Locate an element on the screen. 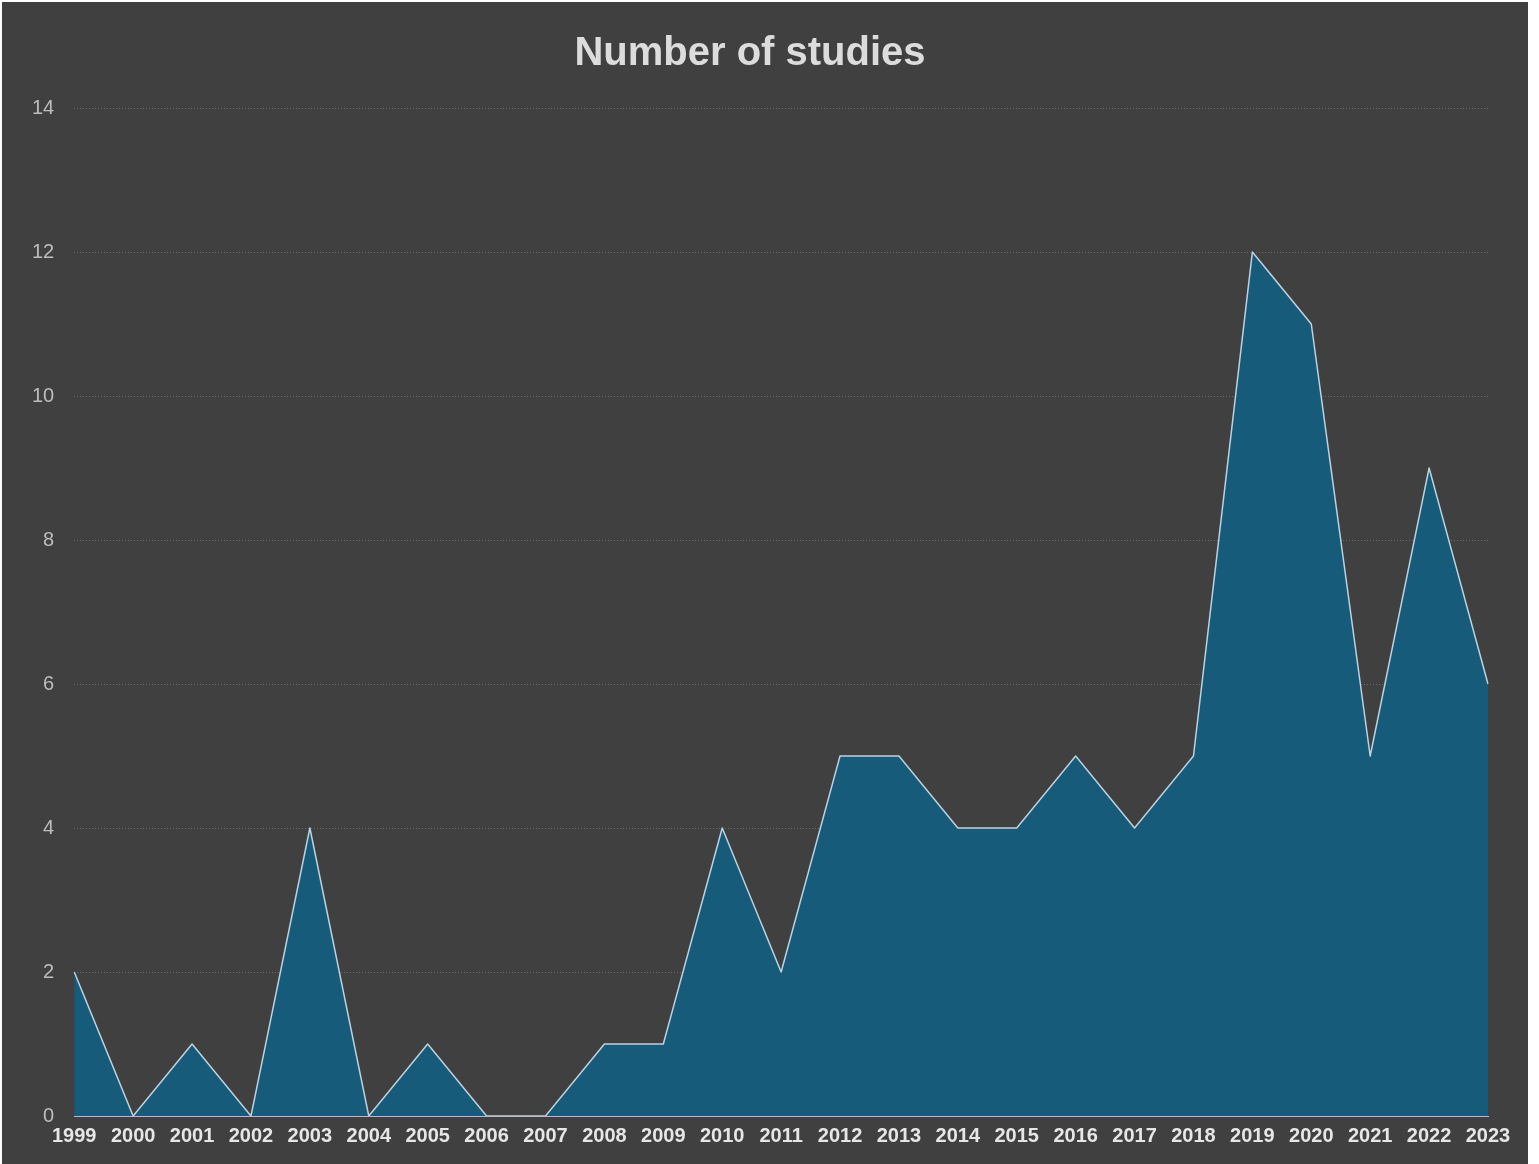 This screenshot has width=1539, height=1164. y-tick-label: 4 is located at coordinates (49, 826).